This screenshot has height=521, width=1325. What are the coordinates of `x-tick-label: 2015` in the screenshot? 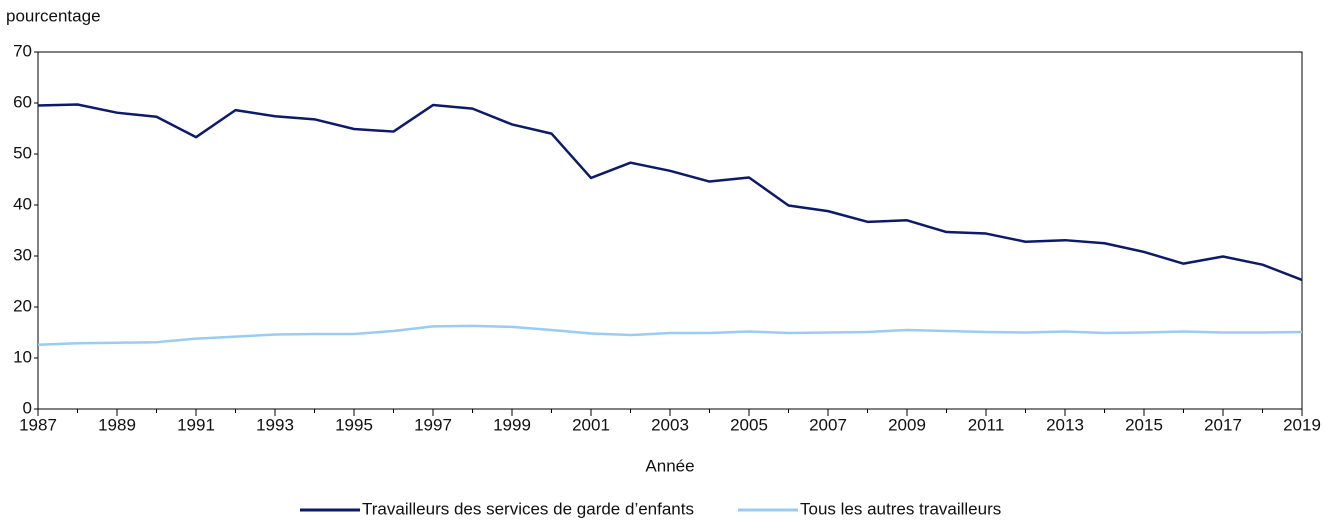 It's located at (1144, 424).